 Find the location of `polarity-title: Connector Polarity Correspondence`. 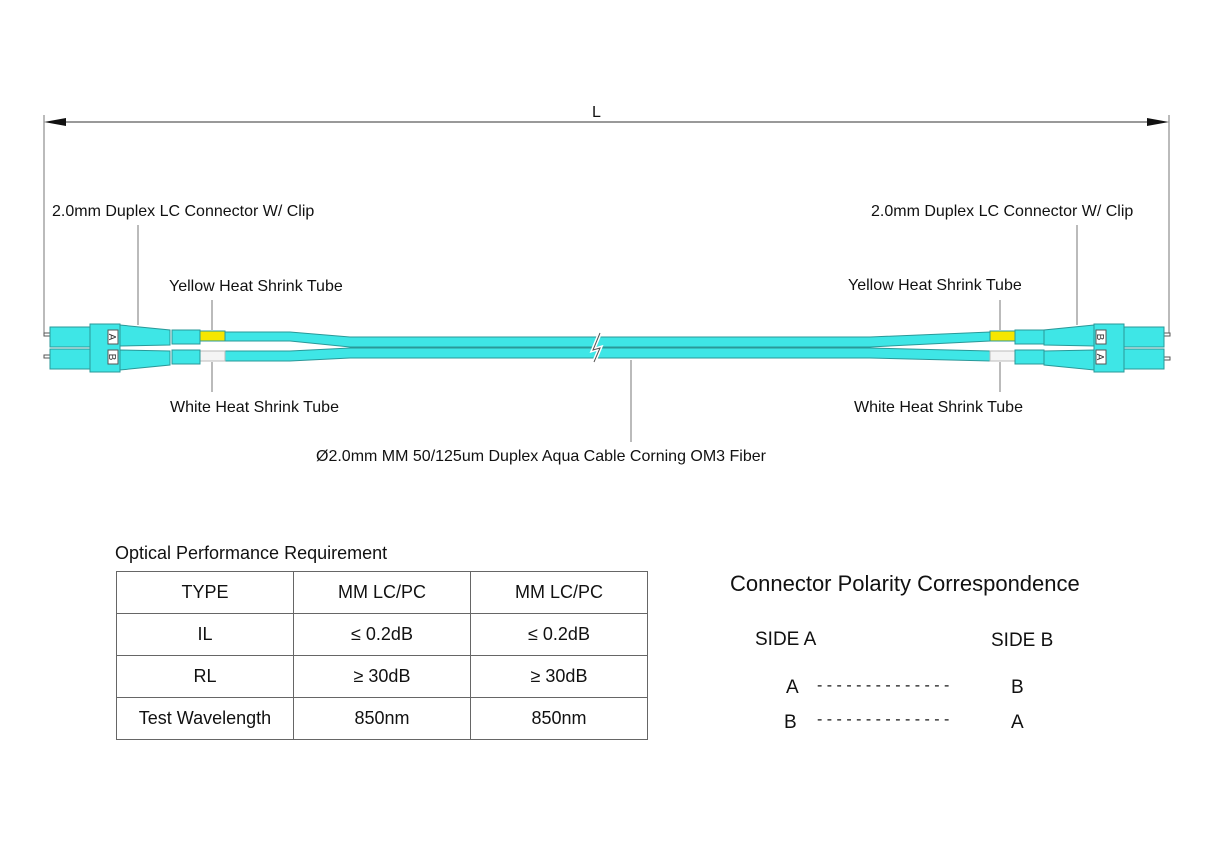

polarity-title: Connector Polarity Correspondence is located at coordinates (905, 583).